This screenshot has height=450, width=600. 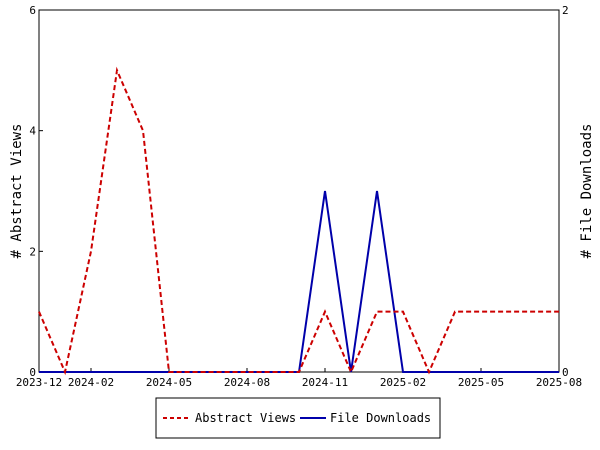 I want to click on x-tick-label: 2025-05, so click(x=481, y=382).